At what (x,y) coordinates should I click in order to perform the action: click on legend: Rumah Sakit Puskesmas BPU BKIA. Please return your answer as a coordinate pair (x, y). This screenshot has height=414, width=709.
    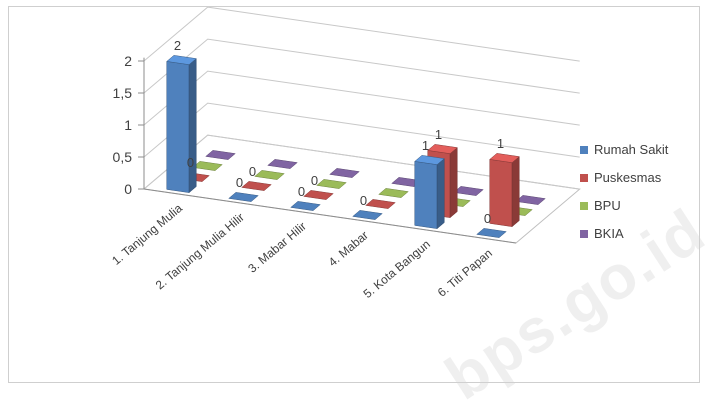
    Looking at the image, I should click on (624, 191).